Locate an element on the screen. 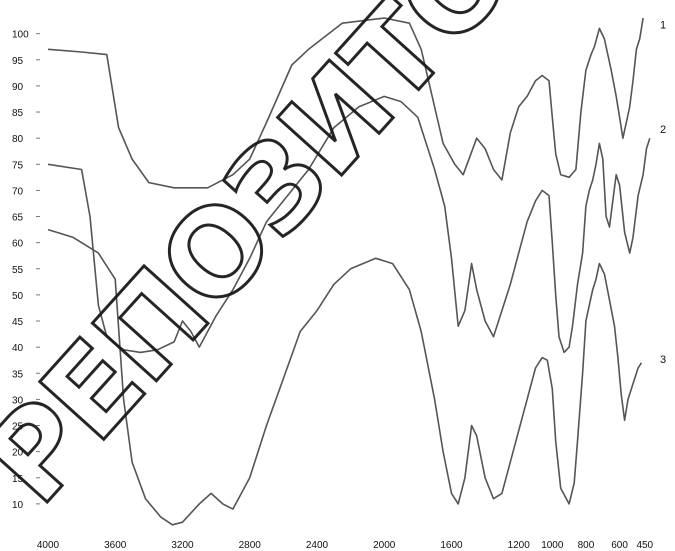 Image resolution: width=675 pixels, height=551 pixels. y-axis-ticks: 100 95 90 85 80 75 70 65 60 55 50 45 40 35 30 25 20 15 10 is located at coordinates (26, 270).